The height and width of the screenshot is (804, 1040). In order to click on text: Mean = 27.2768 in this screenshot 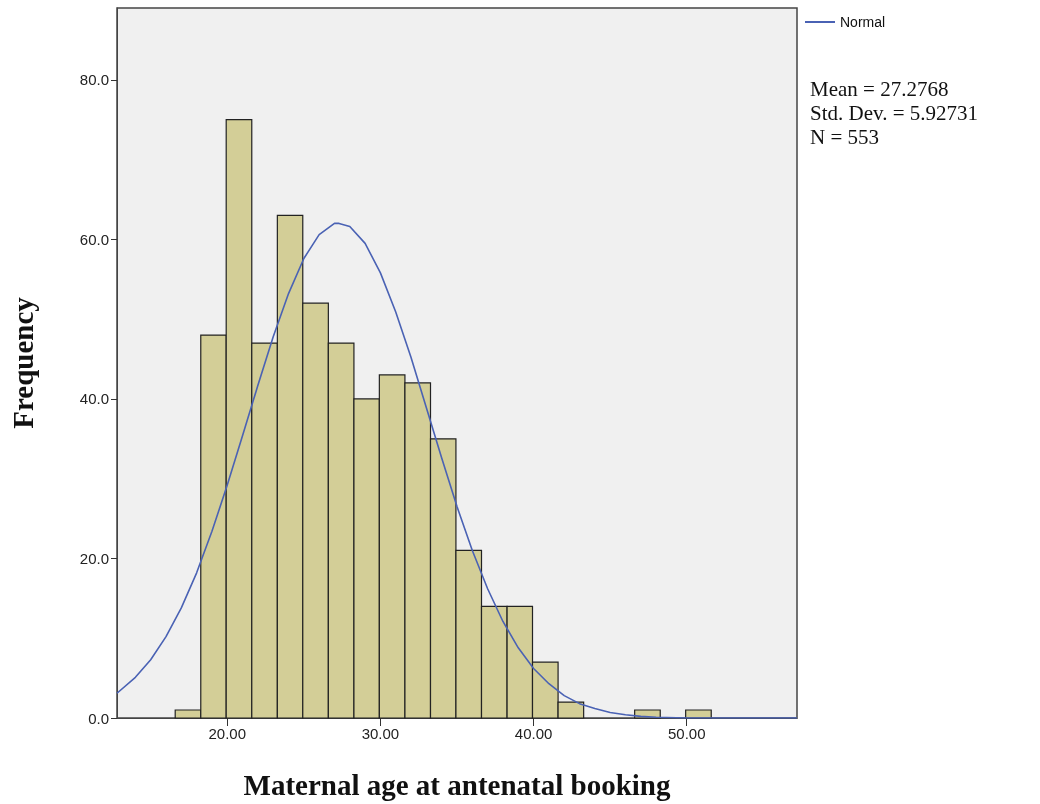, I will do `click(879, 88)`.